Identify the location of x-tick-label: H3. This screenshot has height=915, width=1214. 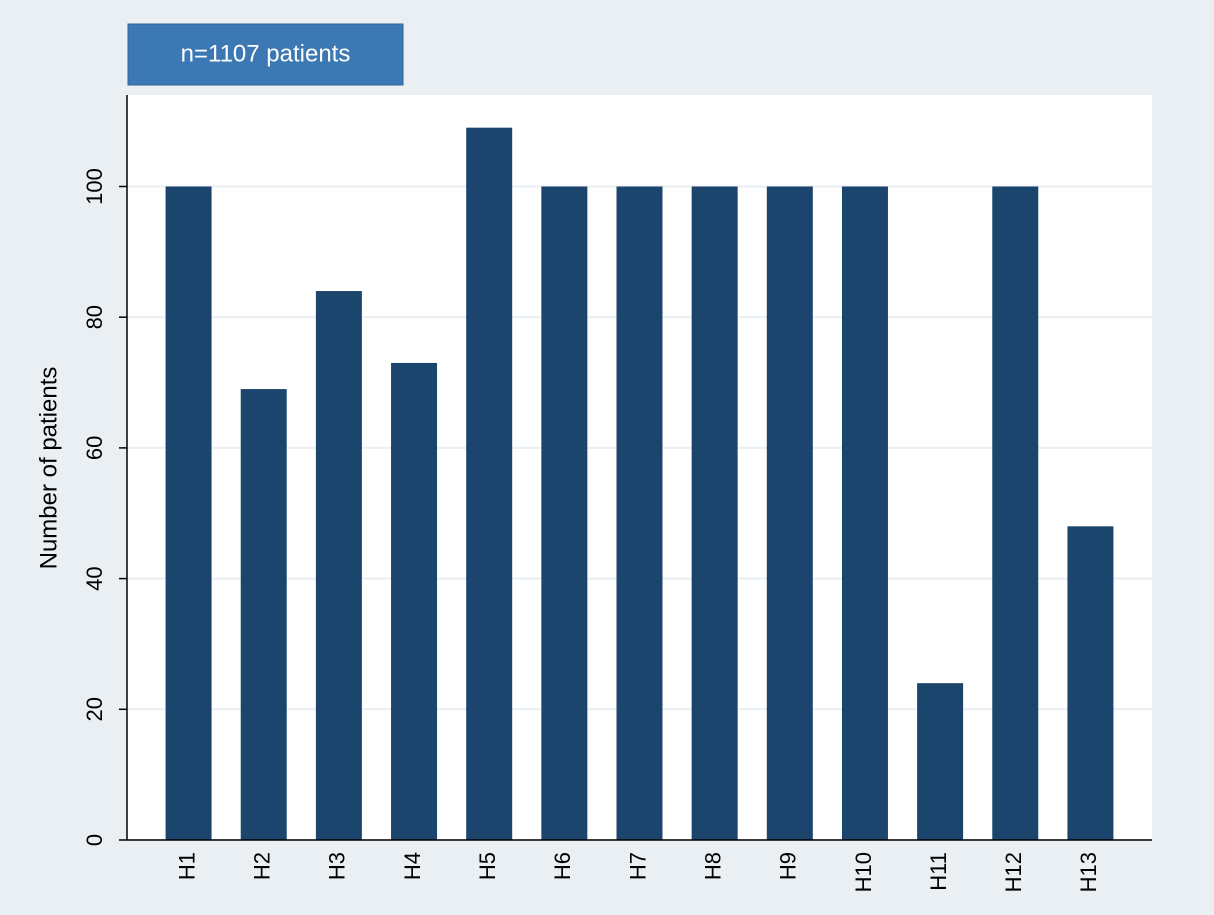
(337, 866).